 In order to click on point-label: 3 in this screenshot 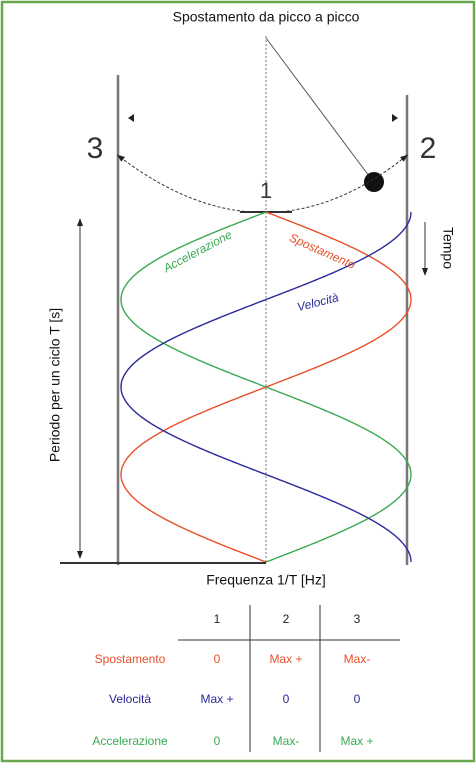, I will do `click(95, 148)`.